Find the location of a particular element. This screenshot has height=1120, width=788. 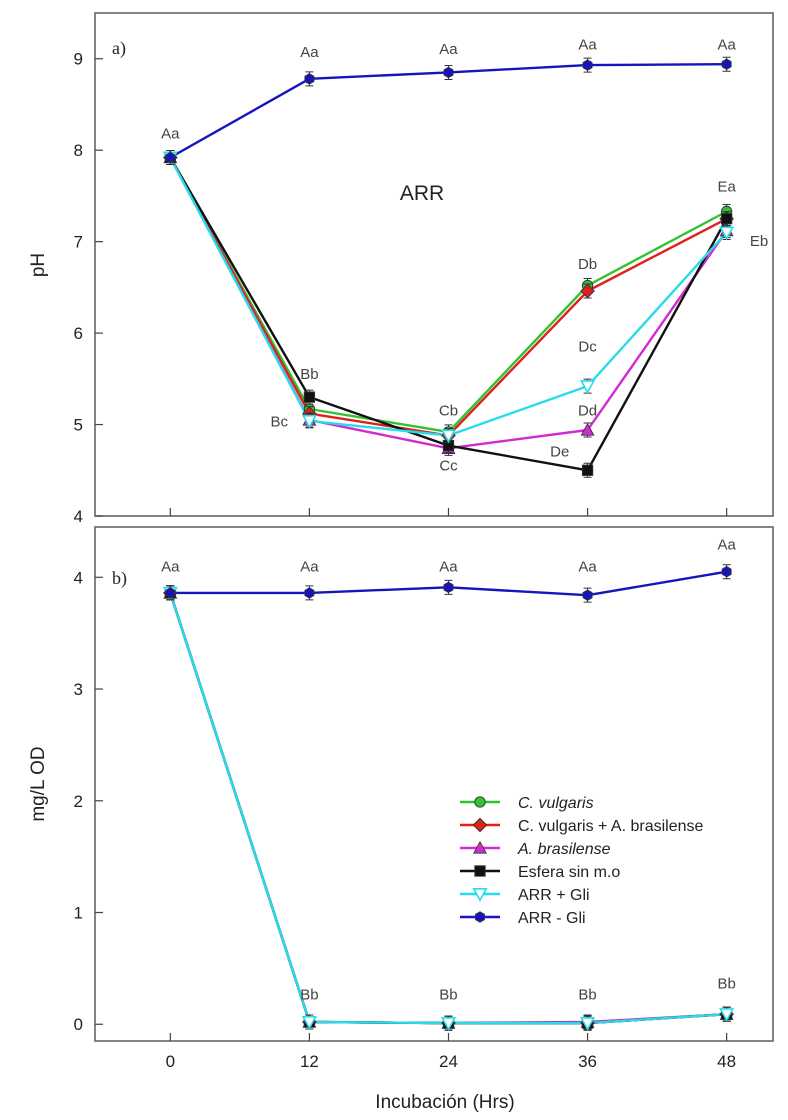

significance-label: Dc is located at coordinates (587, 346).